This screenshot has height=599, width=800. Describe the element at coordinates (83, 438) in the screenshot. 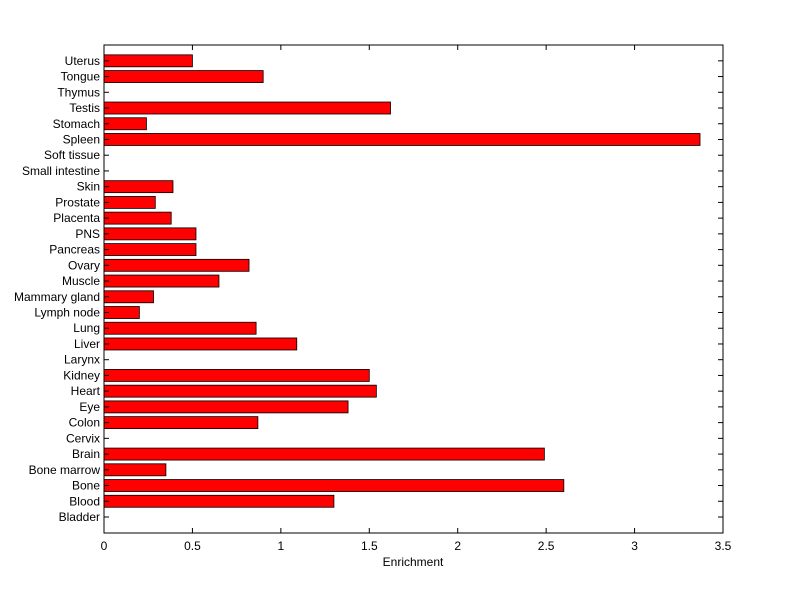

I see `y-tick-label: Cervix` at that location.